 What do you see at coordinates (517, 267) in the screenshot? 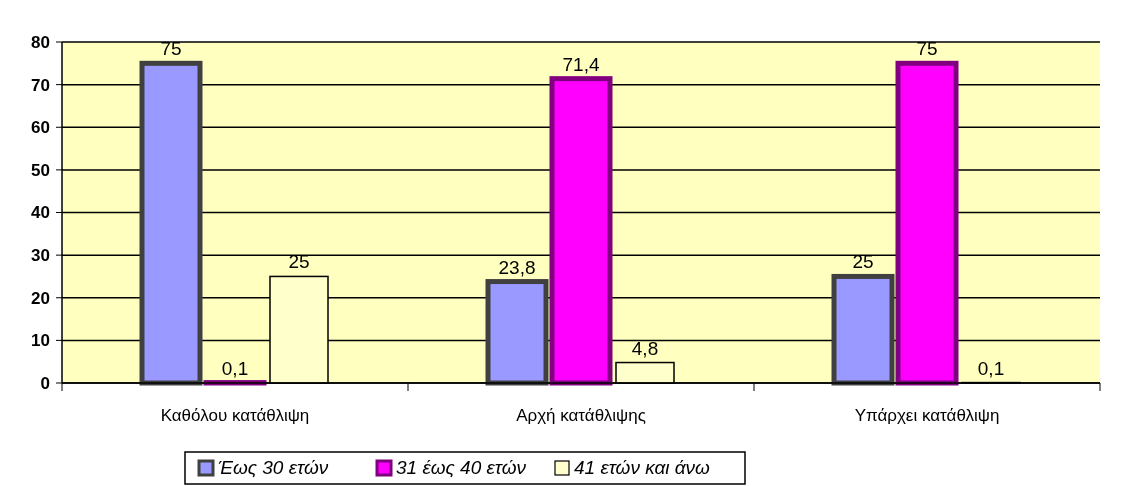
I see `data-label: 23,8` at bounding box center [517, 267].